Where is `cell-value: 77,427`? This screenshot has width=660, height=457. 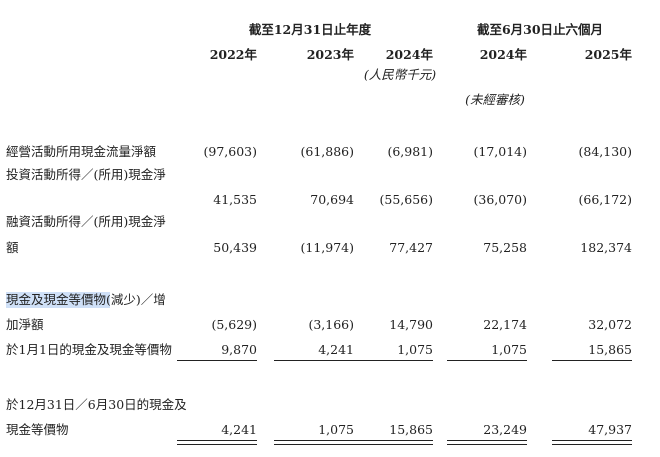
cell-value: 77,427 is located at coordinates (411, 247).